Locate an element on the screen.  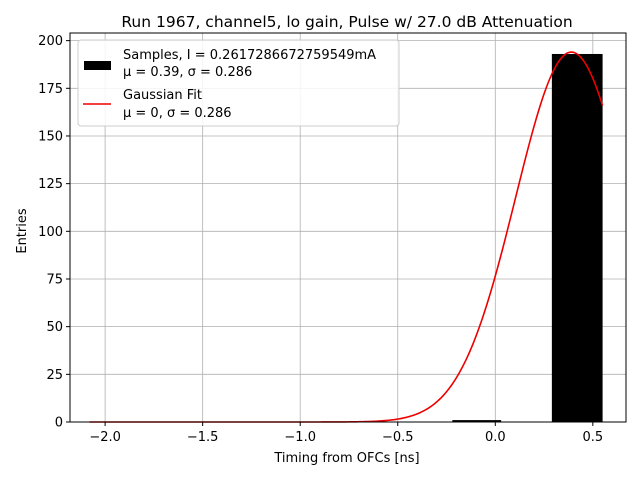
y-tick-label: 0 is located at coordinates (59, 423).